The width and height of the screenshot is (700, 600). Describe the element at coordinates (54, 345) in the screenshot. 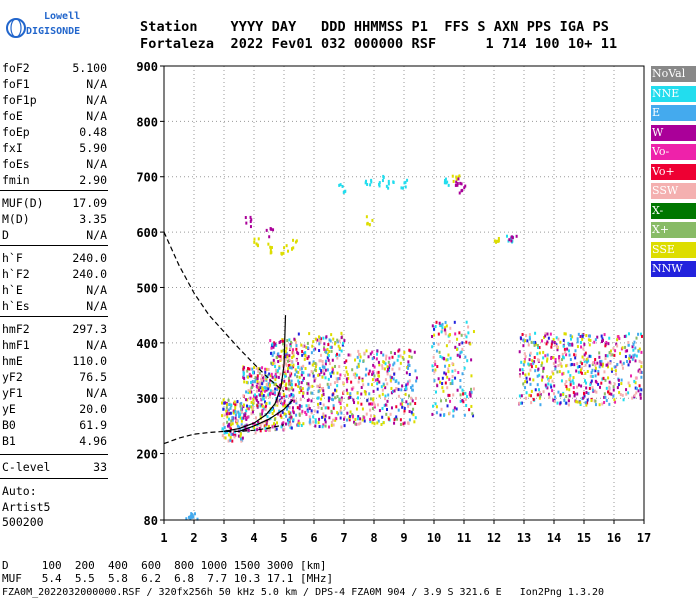

I see `param-row-16: hmF1 N/A` at that location.